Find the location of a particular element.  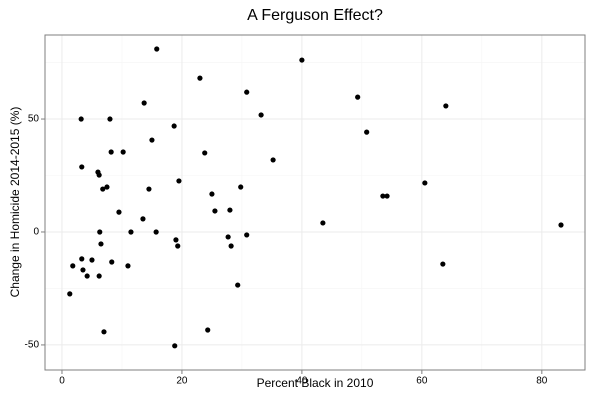

x-tick-label: 80 is located at coordinates (542, 381).